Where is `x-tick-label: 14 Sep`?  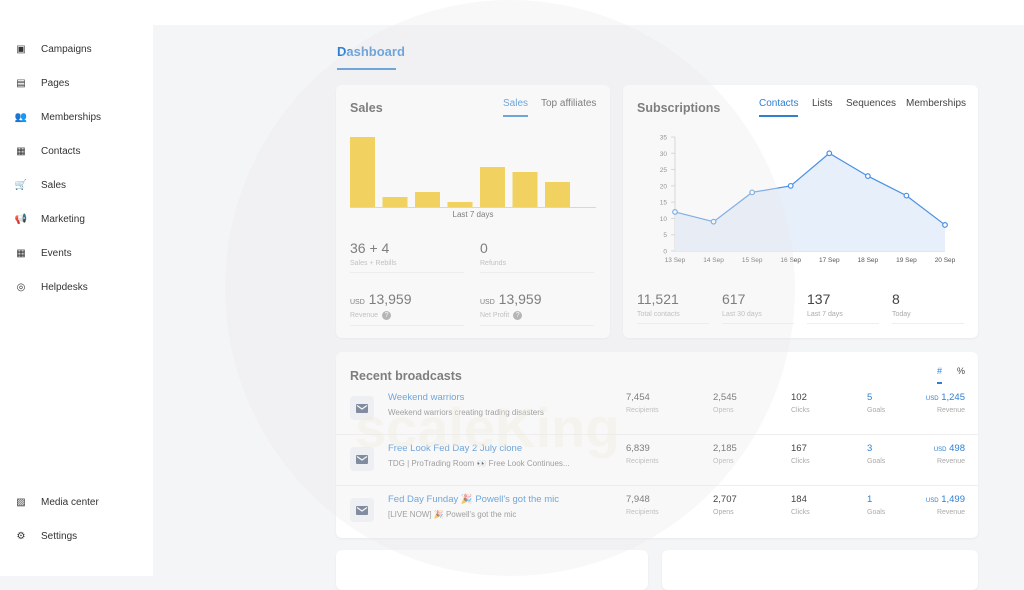 x-tick-label: 14 Sep is located at coordinates (713, 260).